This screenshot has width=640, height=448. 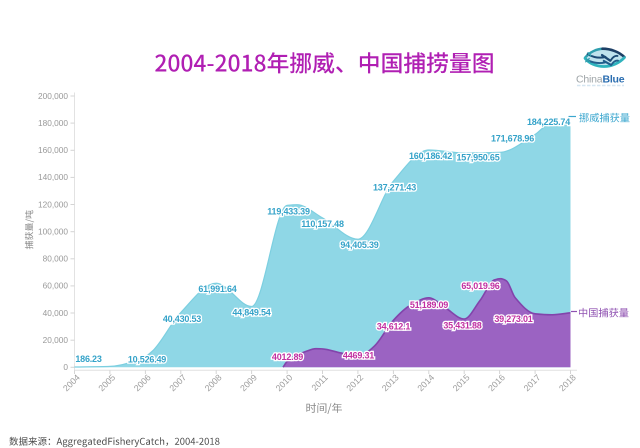 What do you see at coordinates (288, 212) in the screenshot?
I see `svg-text: 119,433.39` at bounding box center [288, 212].